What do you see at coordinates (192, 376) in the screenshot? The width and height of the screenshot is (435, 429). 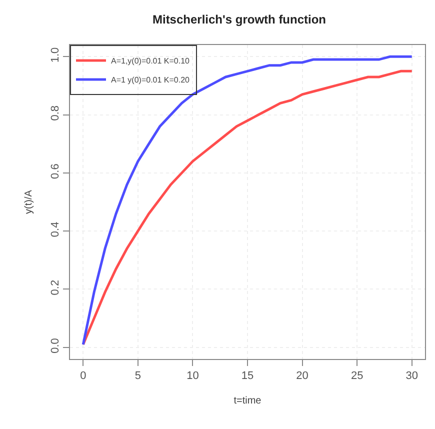 I see `x-tick-label: 10` at bounding box center [192, 376].